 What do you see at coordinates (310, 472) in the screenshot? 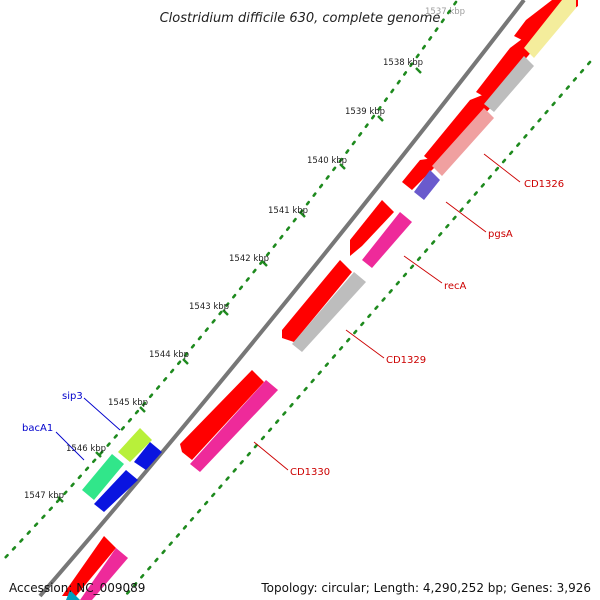
I see `gene-label-CD1330: CD1330` at bounding box center [310, 472].